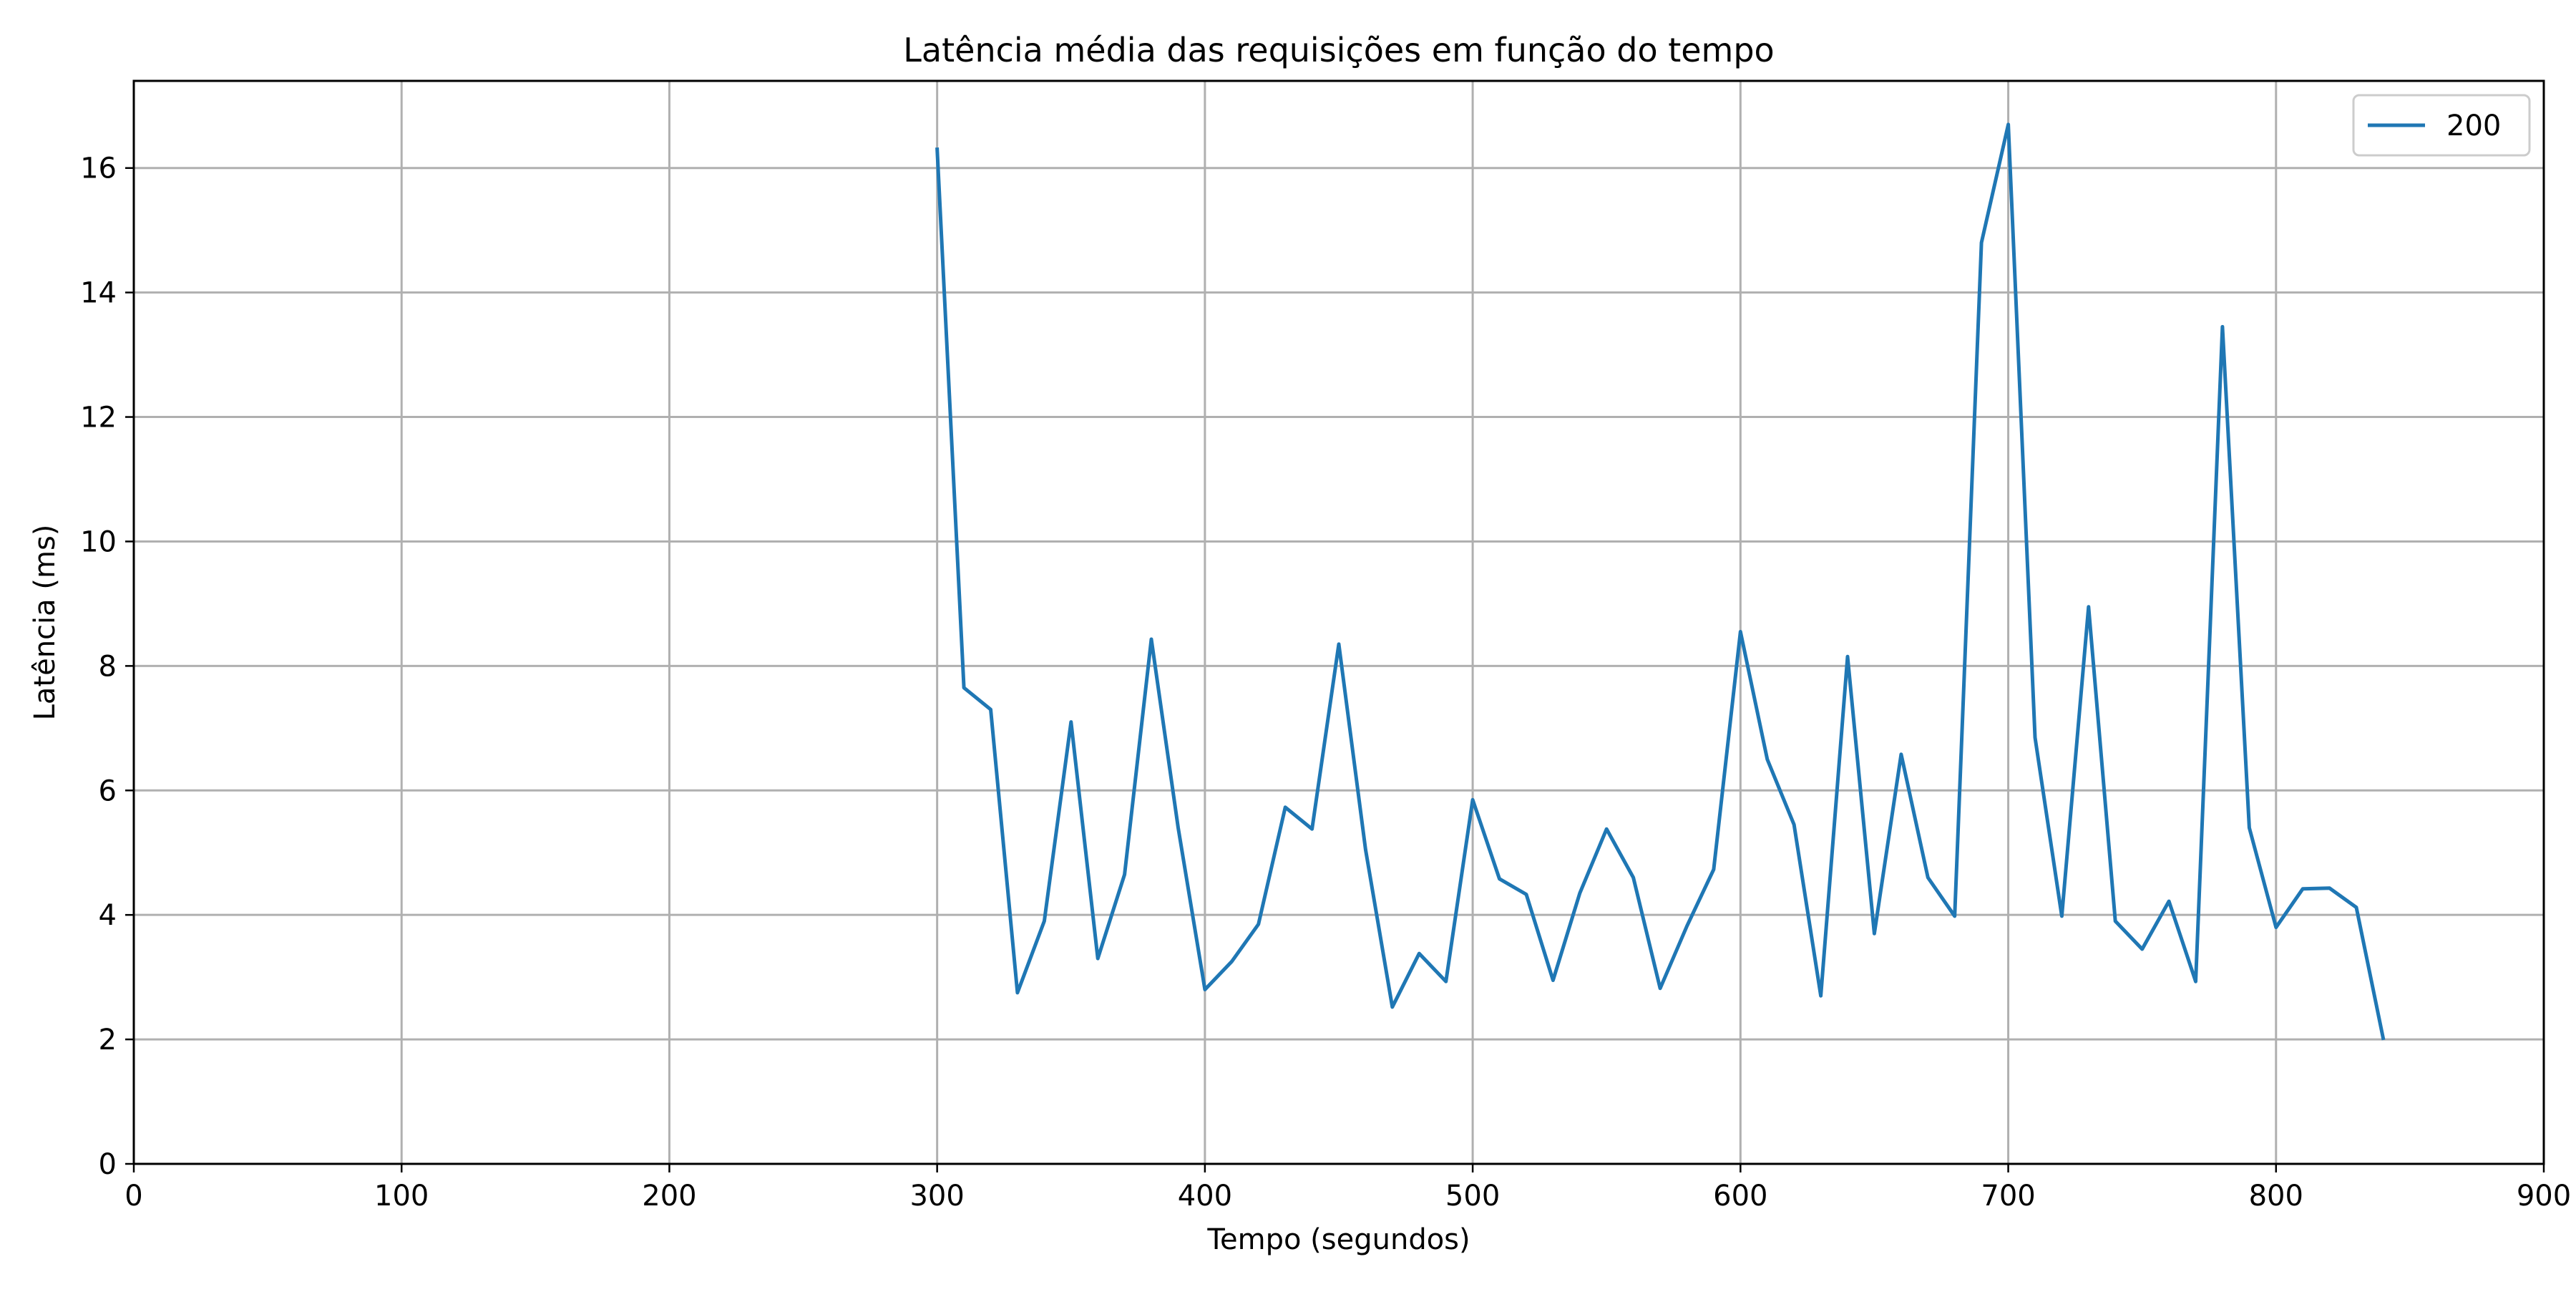  I want to click on y-axis-label: Latência (ms), so click(45, 623).